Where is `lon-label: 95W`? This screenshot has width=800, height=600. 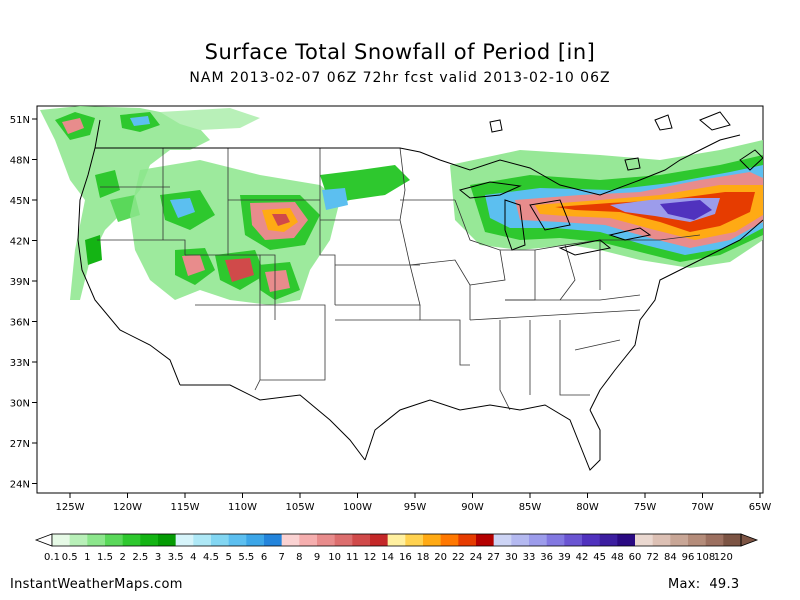
lon-label: 95W is located at coordinates (415, 507).